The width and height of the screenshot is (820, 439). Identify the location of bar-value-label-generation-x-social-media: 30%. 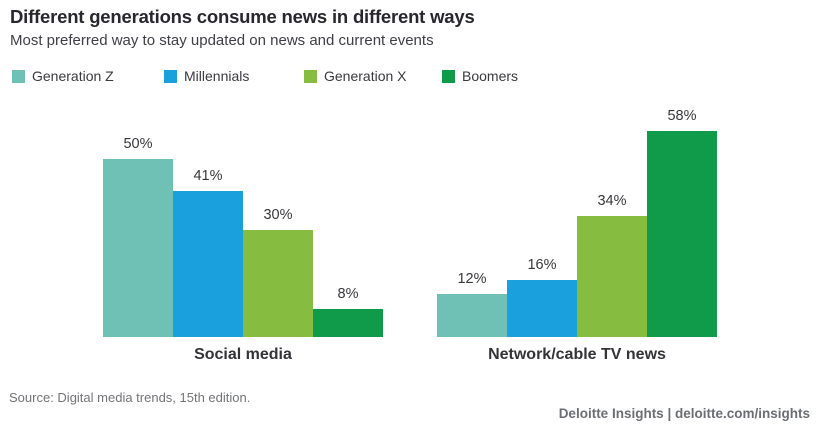
(278, 215).